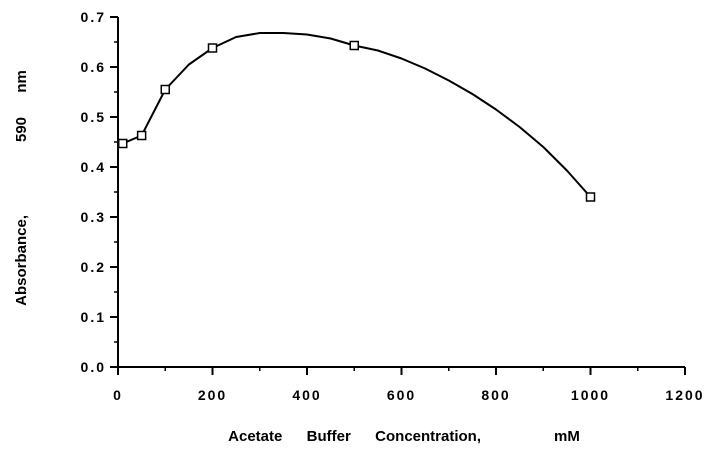 This screenshot has height=455, width=711. Describe the element at coordinates (590, 395) in the screenshot. I see `x-tick-label: 1000` at that location.